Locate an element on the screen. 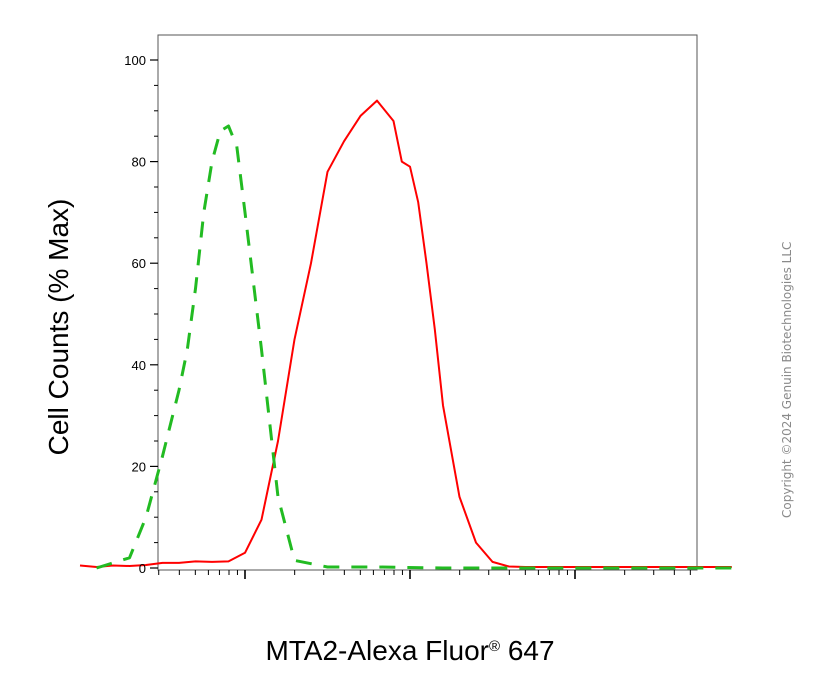  y-tick-label: 40 is located at coordinates (139, 365).